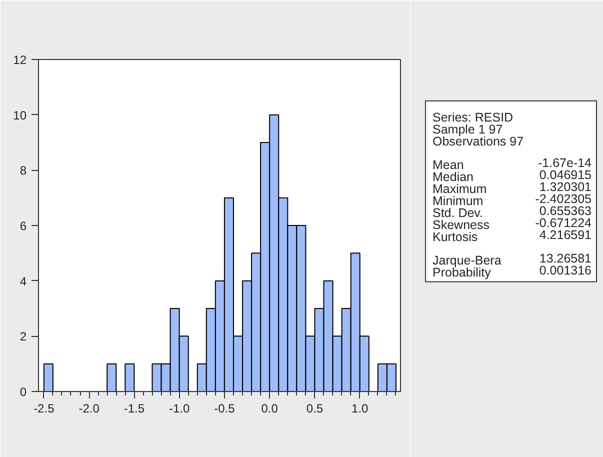 The height and width of the screenshot is (457, 603). I want to click on x-tick-label: -1.5, so click(134, 409).